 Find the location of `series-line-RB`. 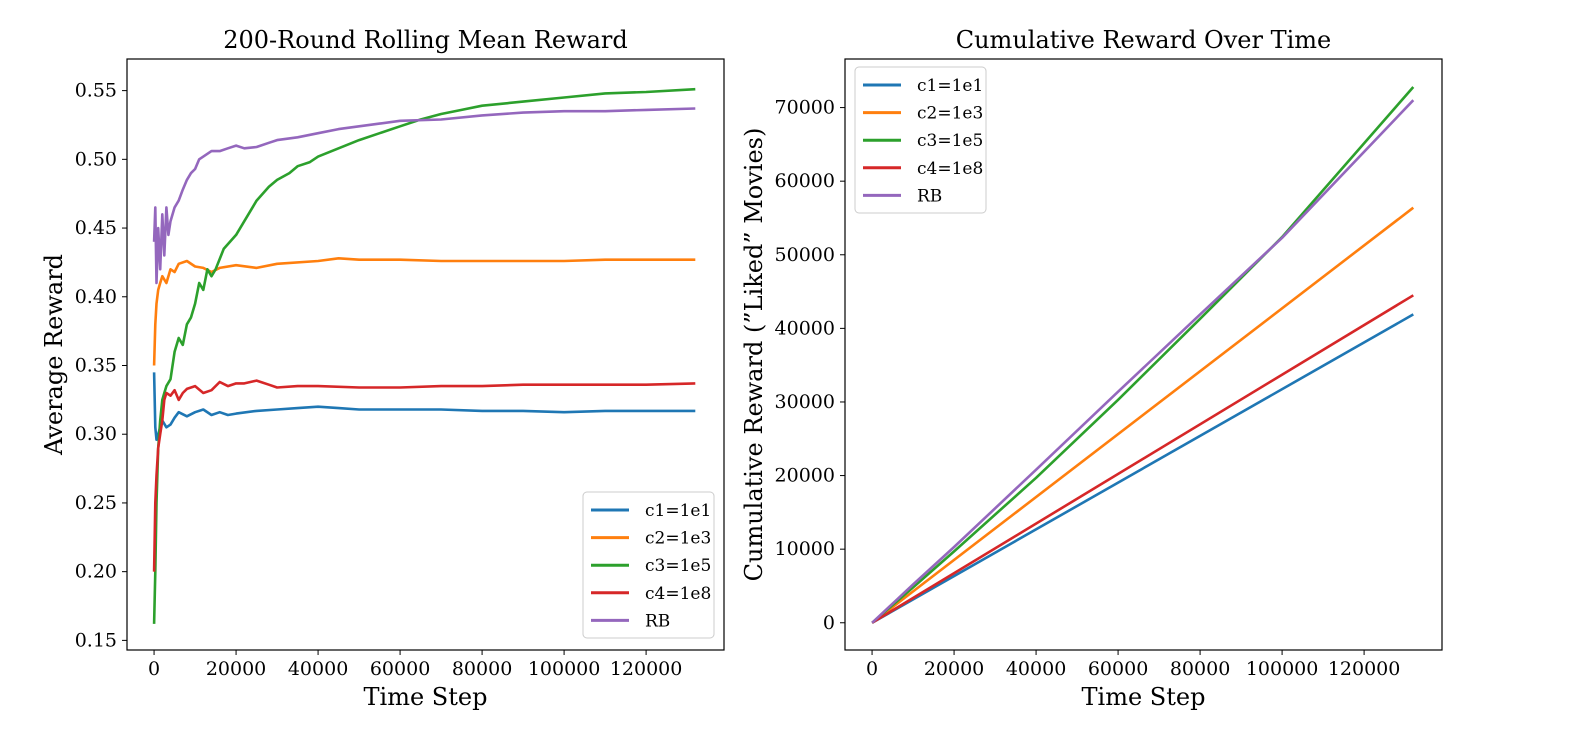

series-line-RB is located at coordinates (424, 196).